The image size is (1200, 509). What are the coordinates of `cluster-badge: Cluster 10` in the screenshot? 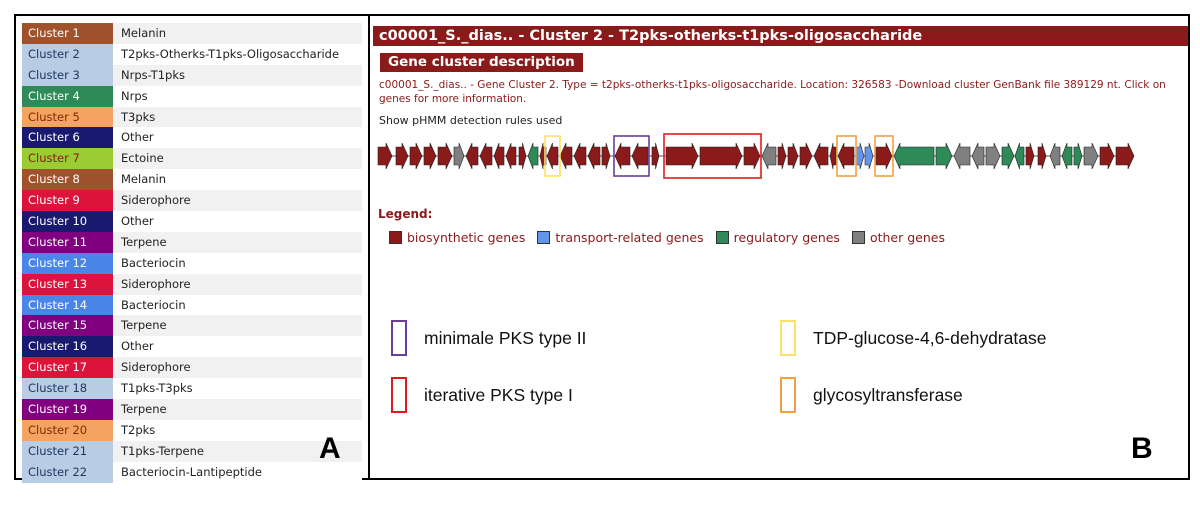 It's located at (67, 221).